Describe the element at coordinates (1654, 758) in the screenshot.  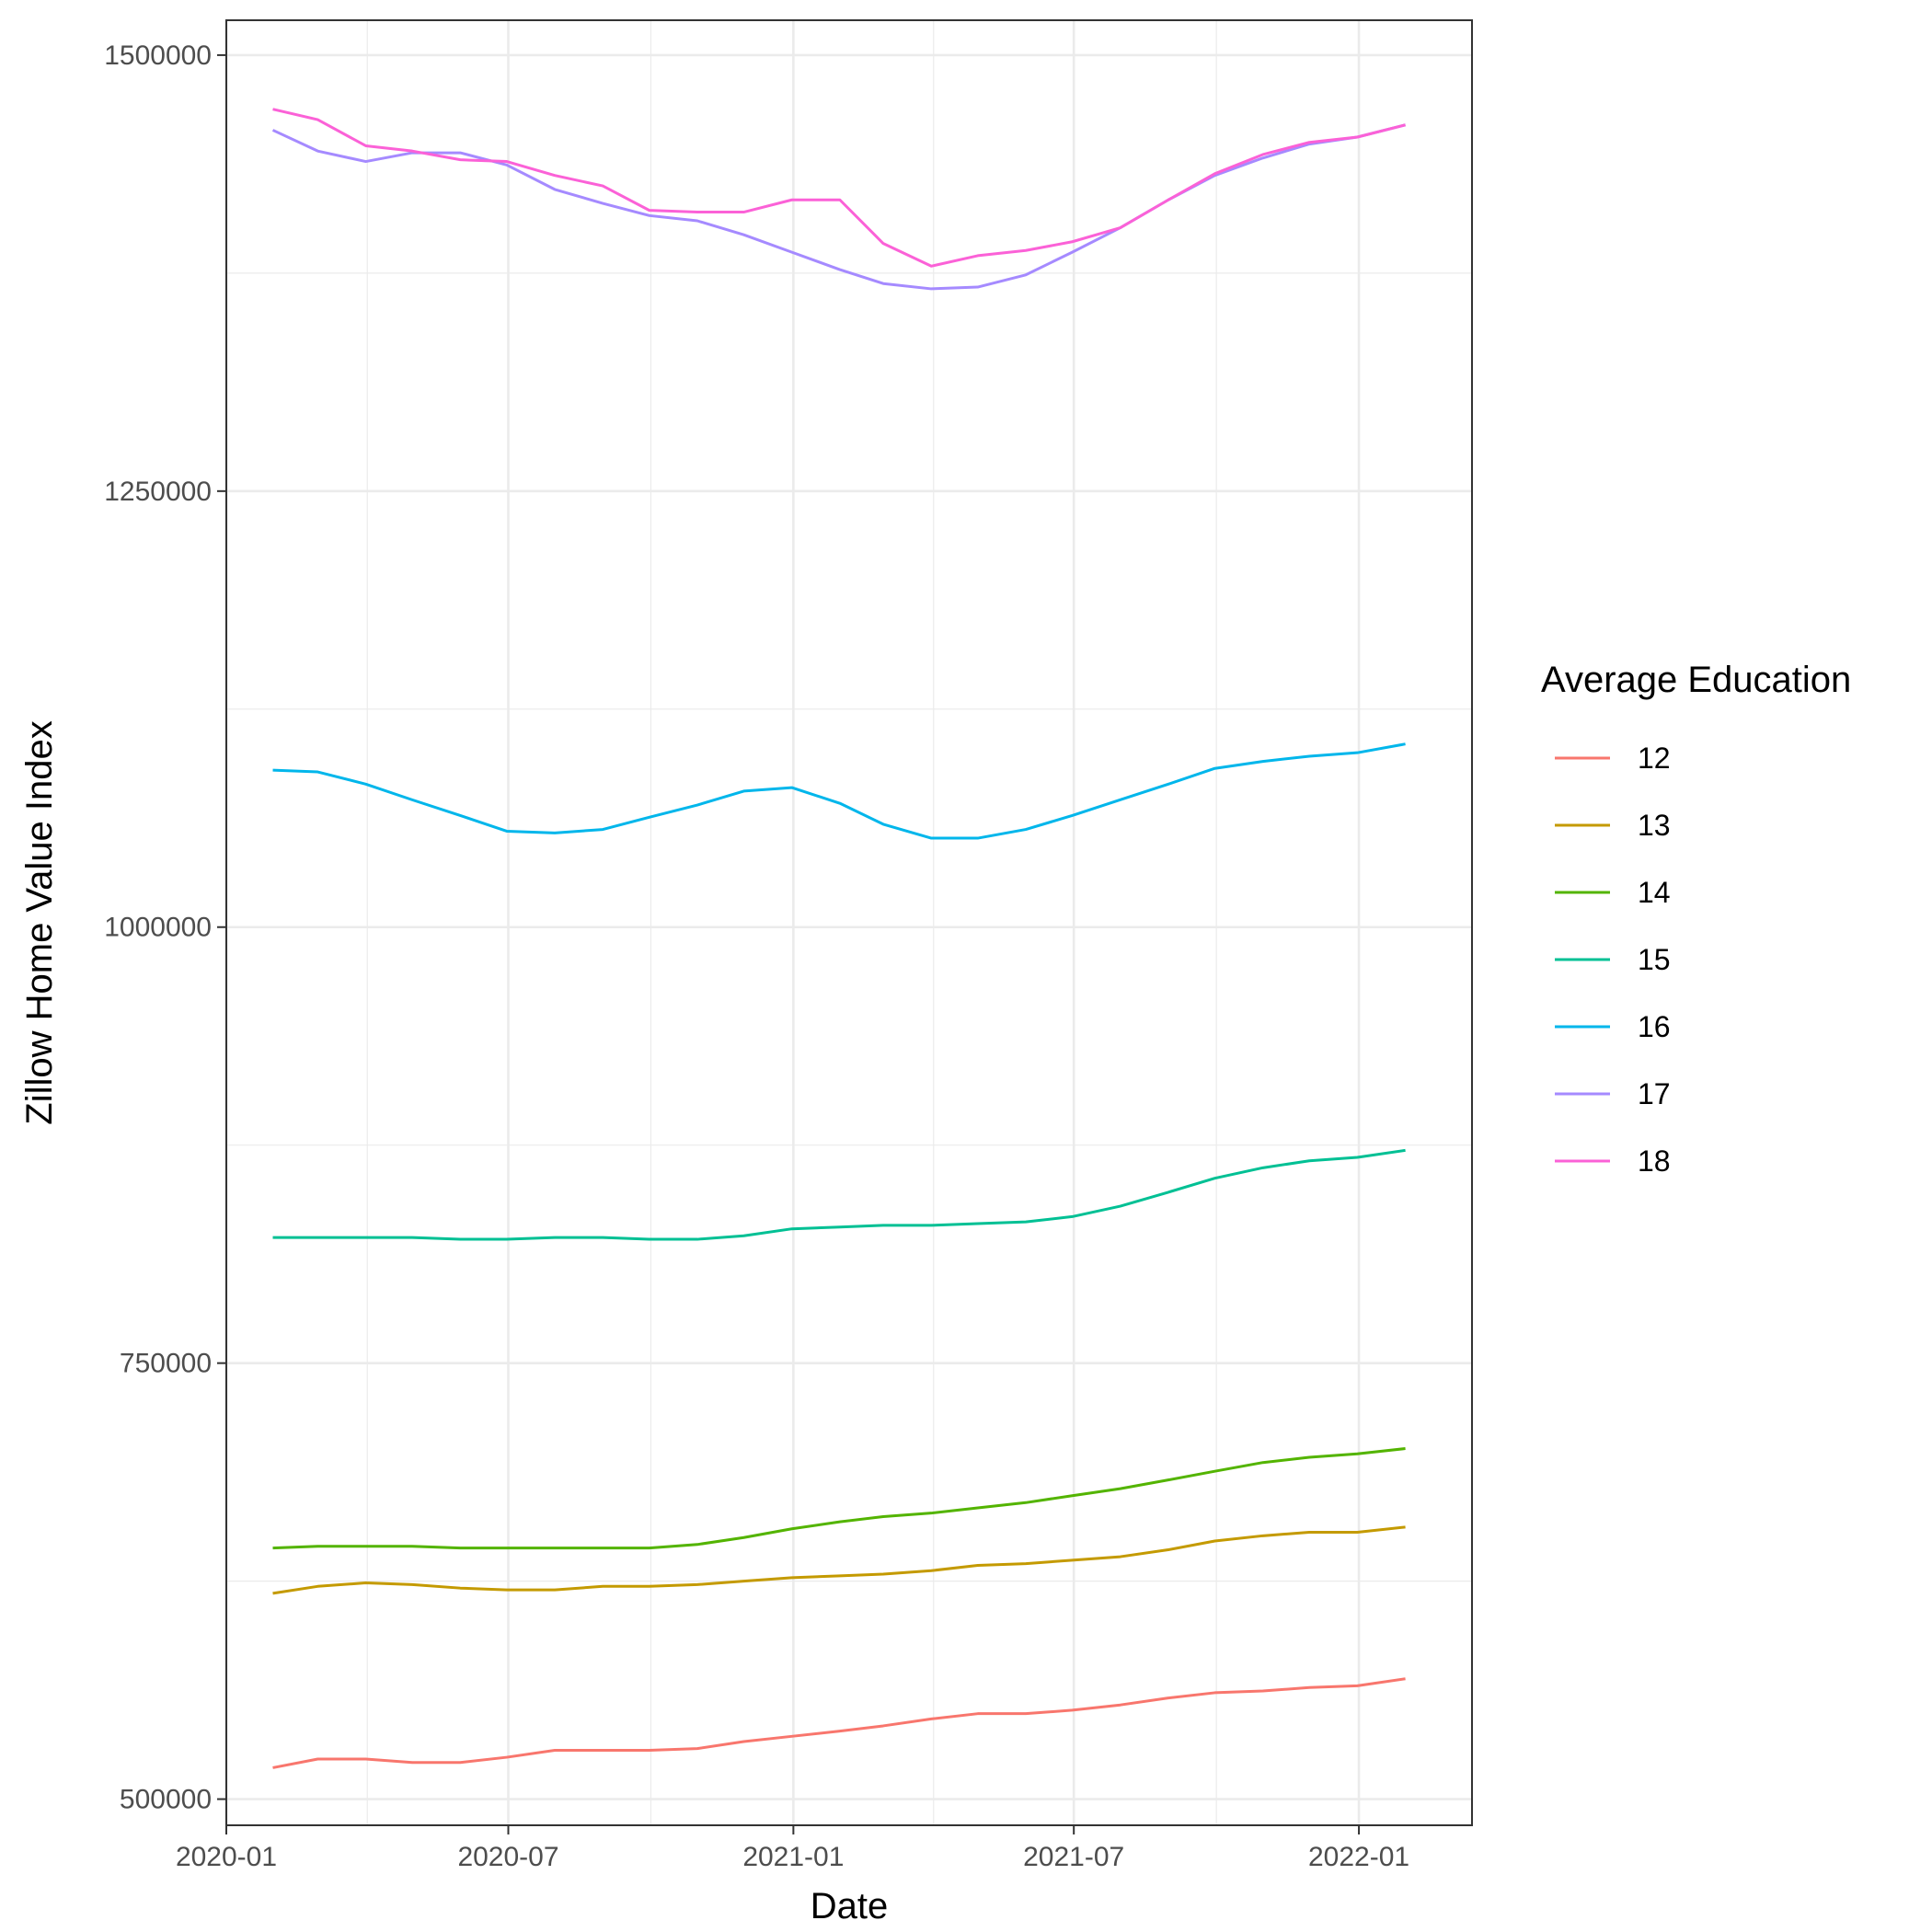
I see `legend-label-12: 12` at that location.